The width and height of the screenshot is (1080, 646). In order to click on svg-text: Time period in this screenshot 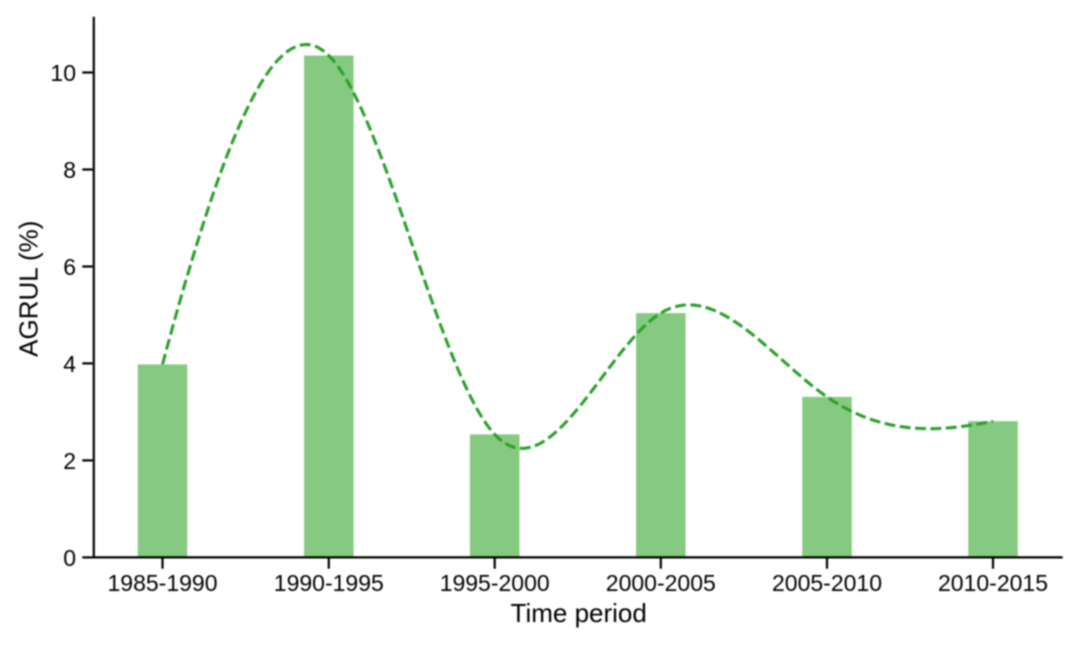, I will do `click(579, 613)`.